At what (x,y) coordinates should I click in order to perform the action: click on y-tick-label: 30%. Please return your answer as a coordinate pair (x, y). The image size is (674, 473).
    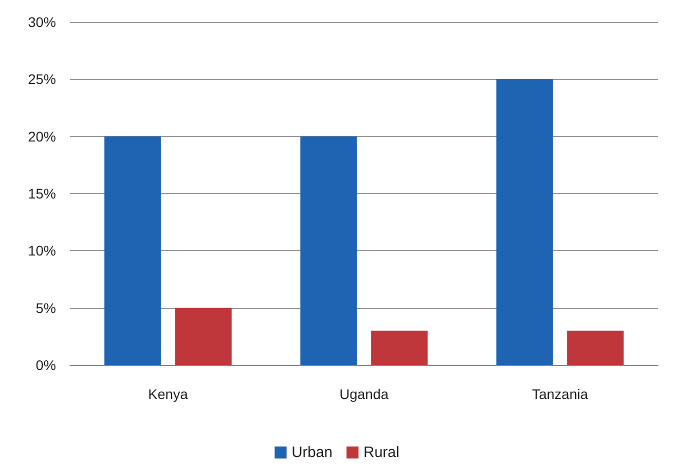
    Looking at the image, I should click on (42, 22).